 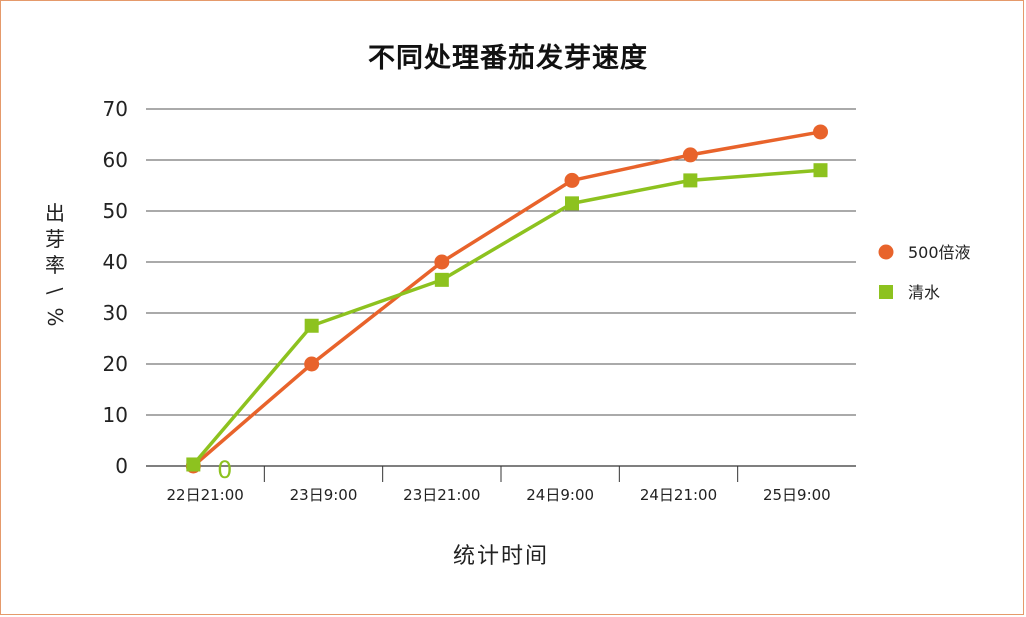 I want to click on y-tick-label: 60, so click(x=115, y=160).